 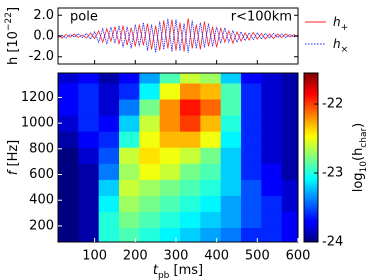 I want to click on x-axis-label-part: [ms], so click(x=186, y=270).